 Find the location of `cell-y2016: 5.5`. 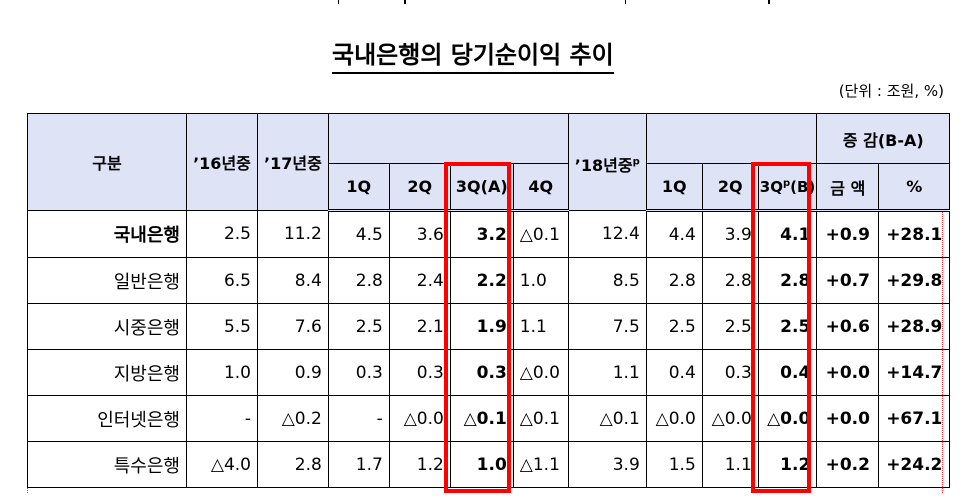

cell-y2016: 5.5 is located at coordinates (222, 326).